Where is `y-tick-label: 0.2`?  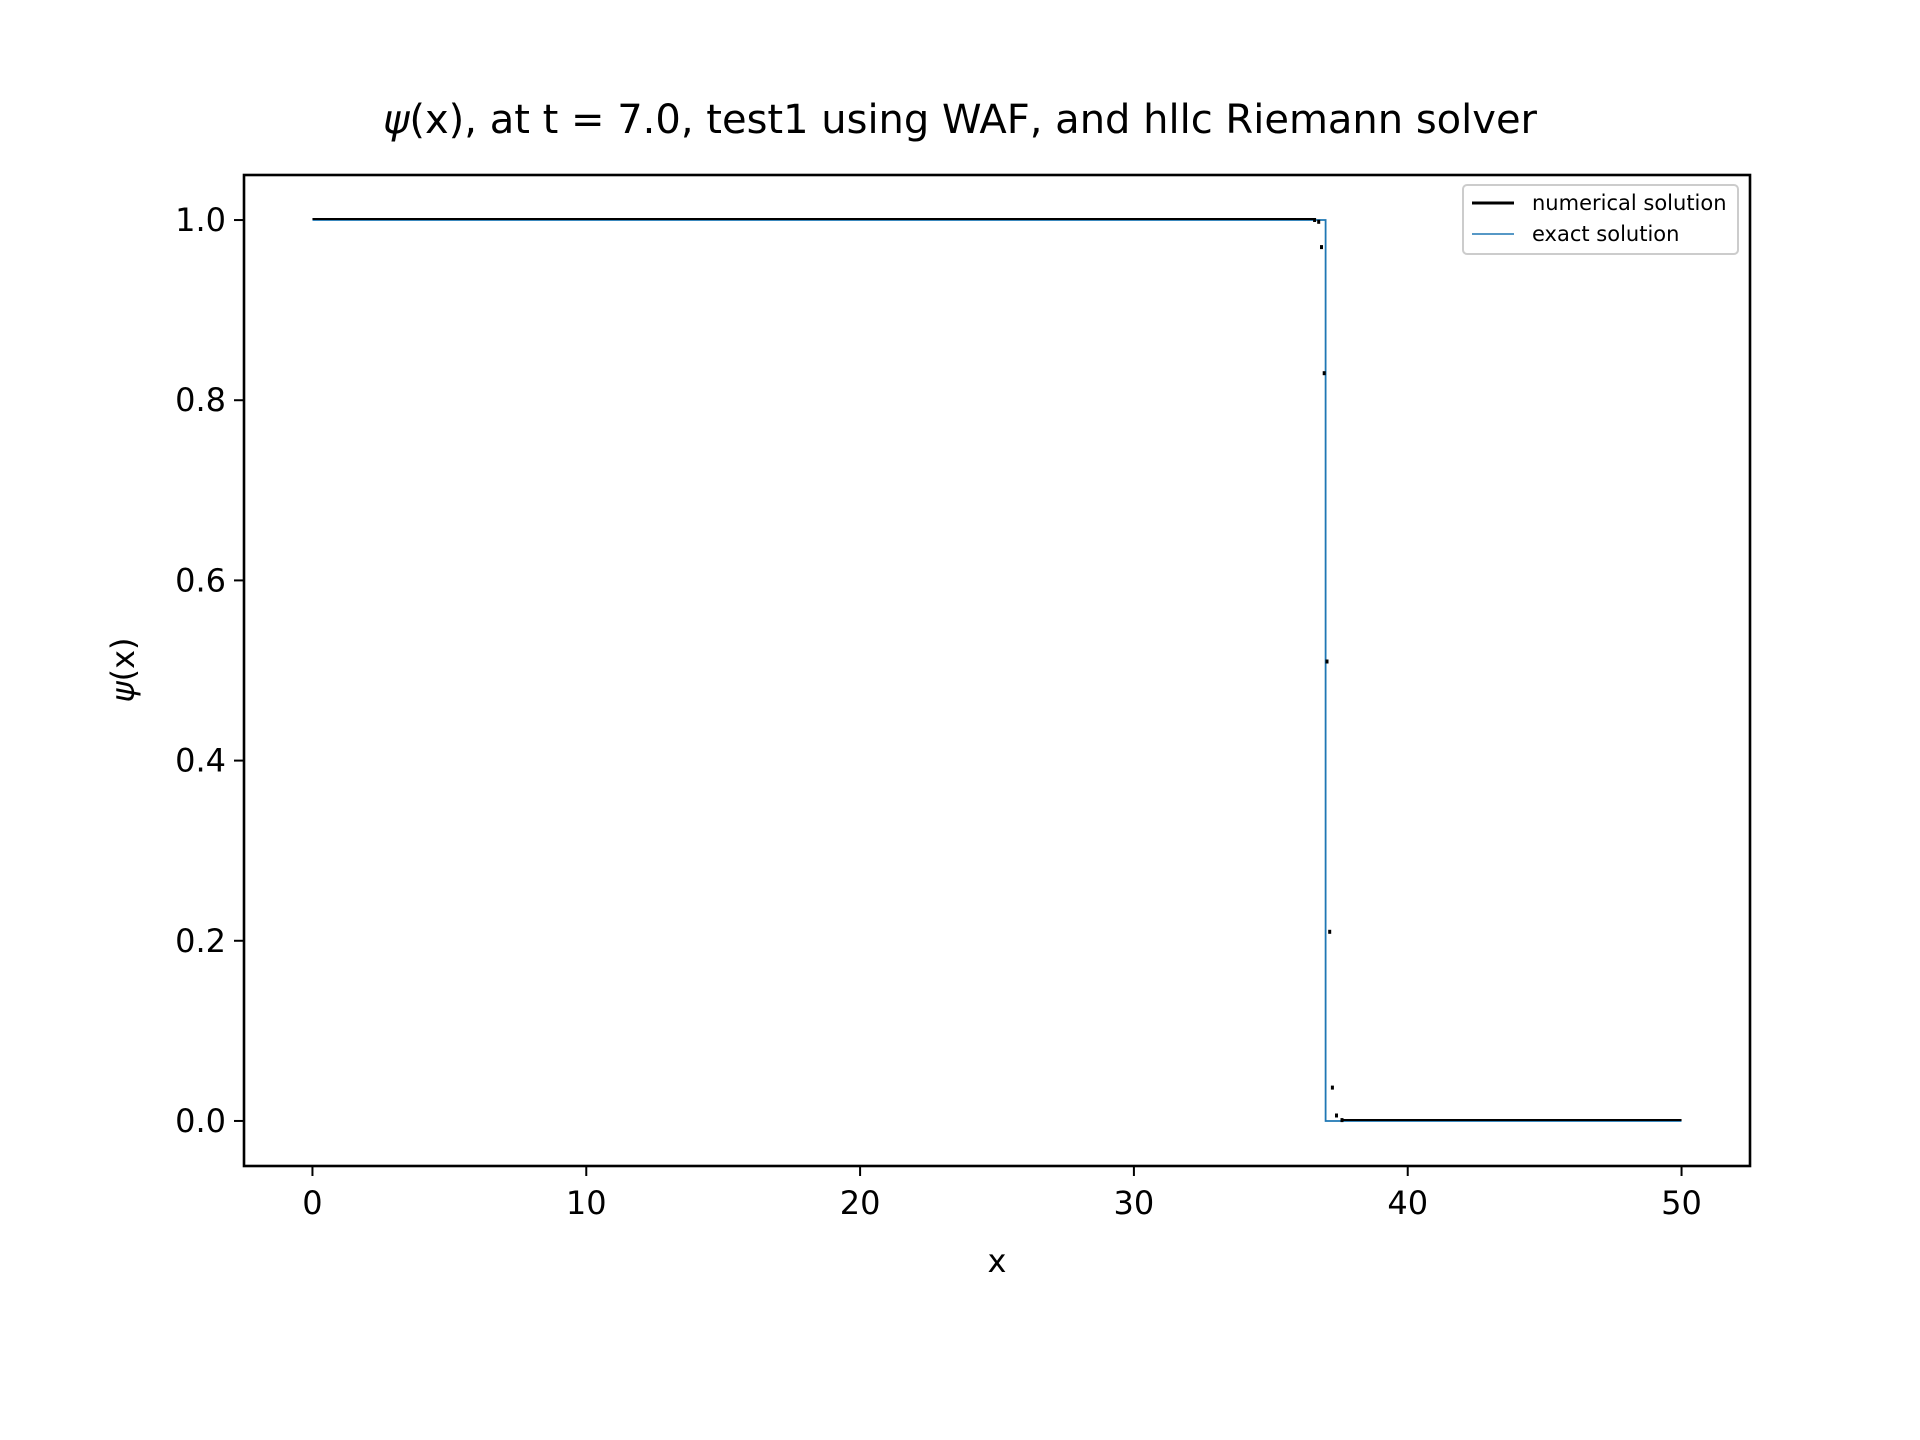 y-tick-label: 0.2 is located at coordinates (200, 941).